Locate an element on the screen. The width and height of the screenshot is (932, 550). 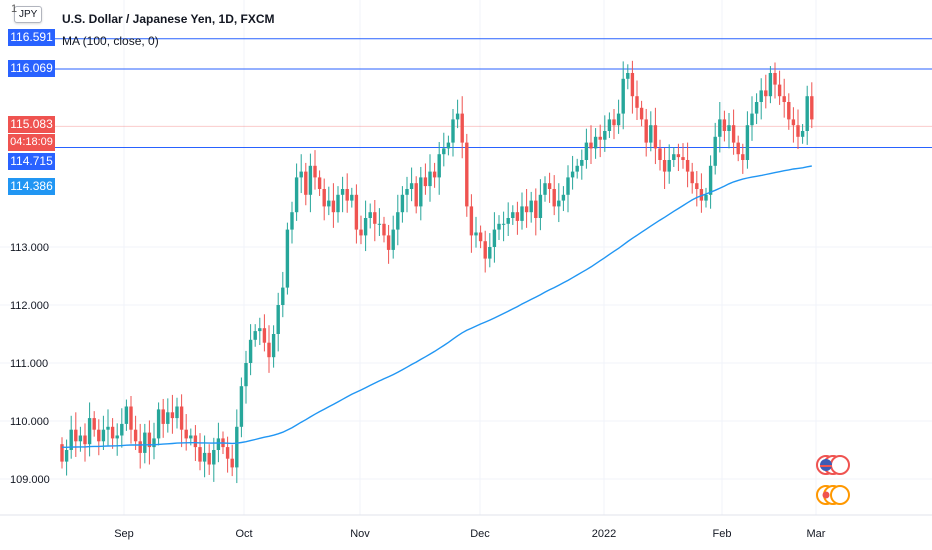
symbol-title: U.S. Dollar / Japanese Yen, 1D, FXCM is located at coordinates (168, 19).